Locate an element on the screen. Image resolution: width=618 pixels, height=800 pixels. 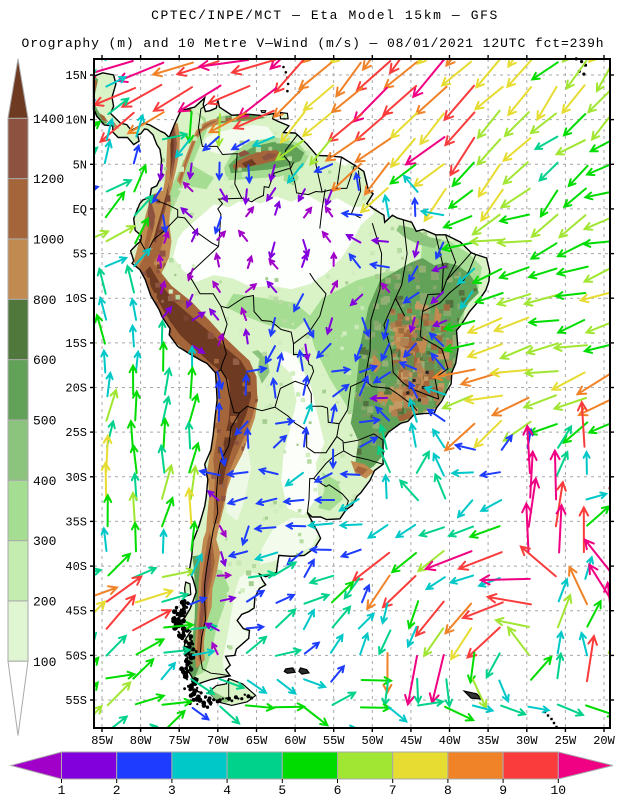
svg-text: 600 is located at coordinates (44, 360).